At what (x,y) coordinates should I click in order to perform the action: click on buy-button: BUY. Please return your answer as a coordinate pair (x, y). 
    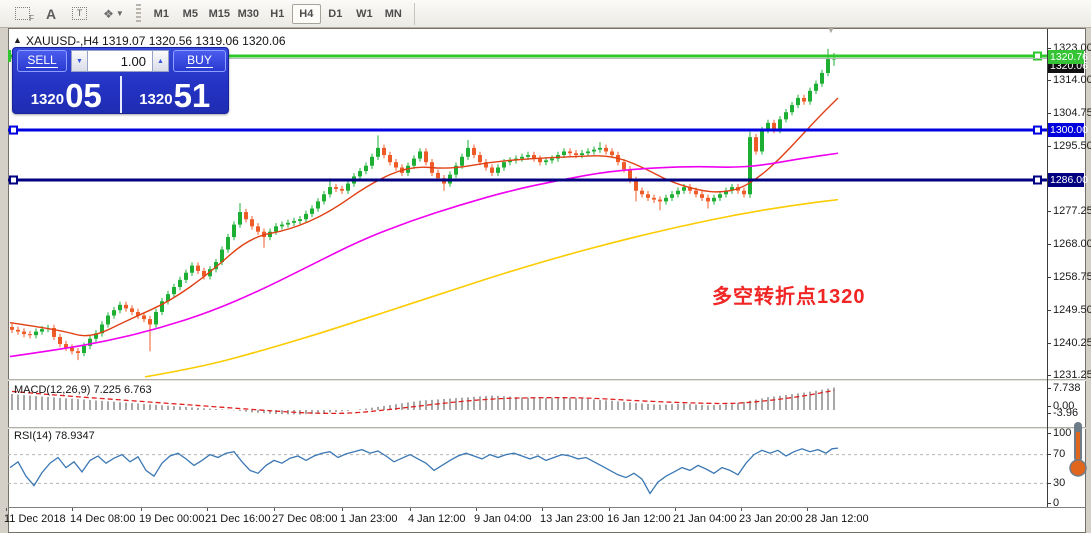
    Looking at the image, I should click on (199, 61).